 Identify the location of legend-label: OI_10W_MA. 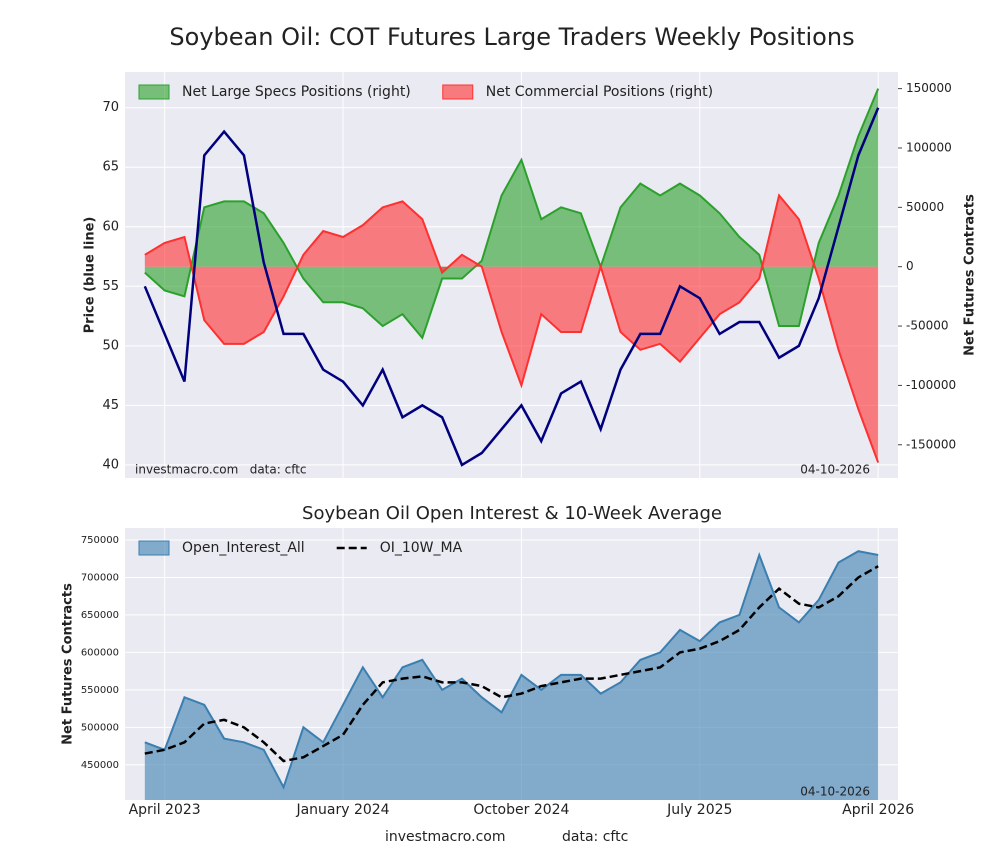
(421, 548).